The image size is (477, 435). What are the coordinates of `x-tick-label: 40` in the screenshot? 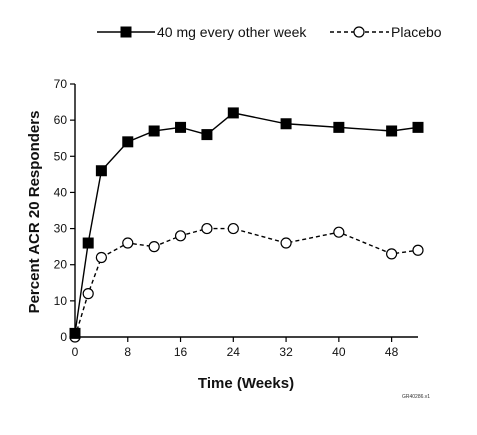 It's located at (339, 352).